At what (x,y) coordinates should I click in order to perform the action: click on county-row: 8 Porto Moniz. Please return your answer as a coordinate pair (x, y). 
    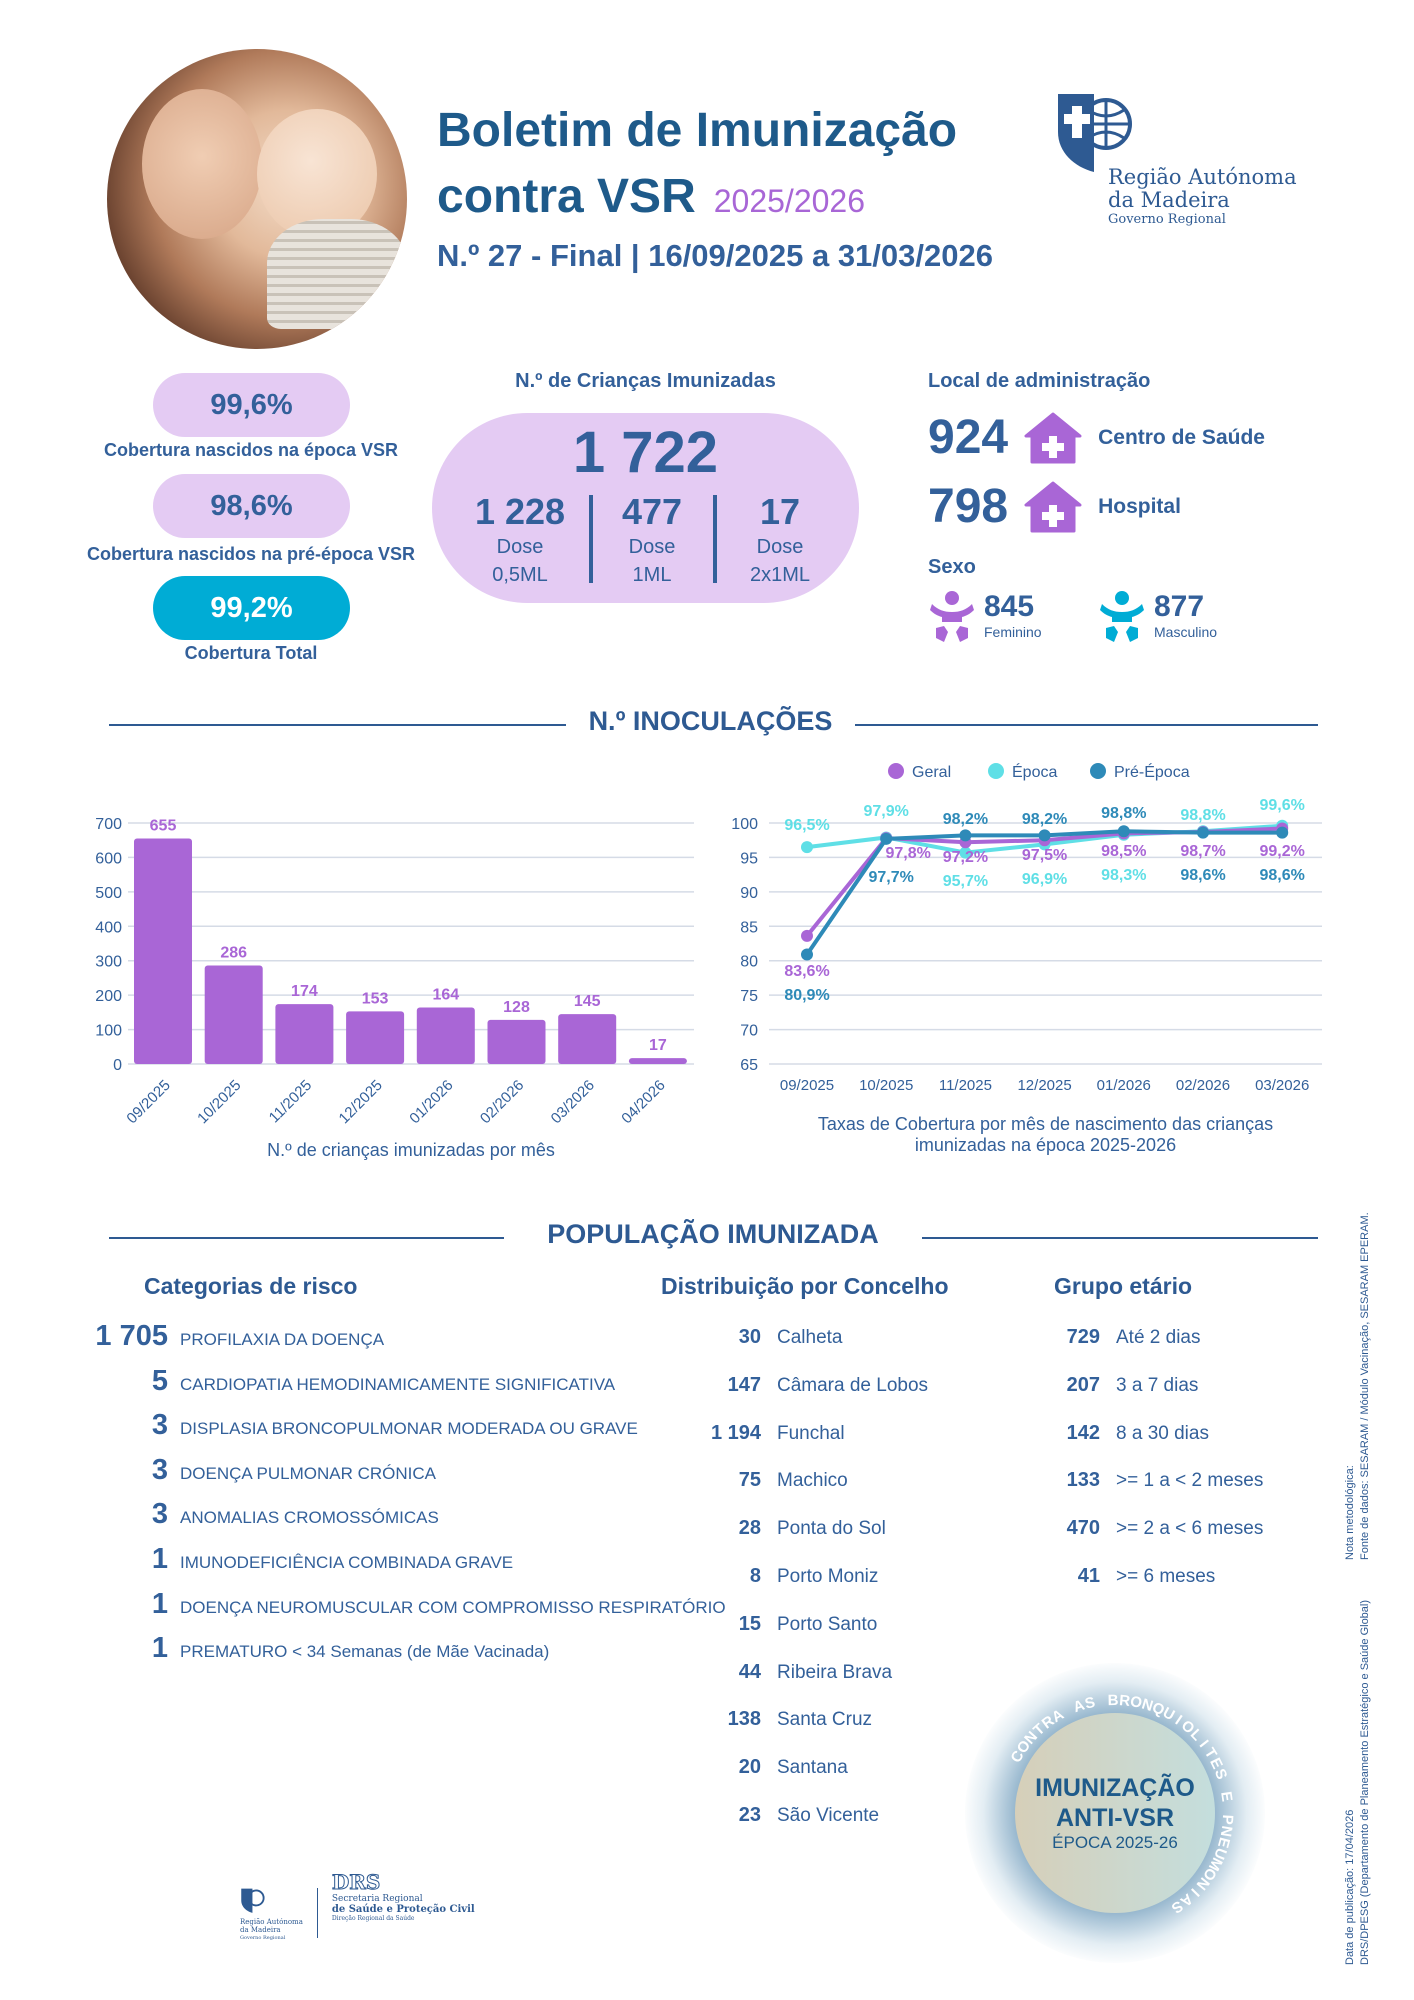
    Looking at the image, I should click on (770, 1576).